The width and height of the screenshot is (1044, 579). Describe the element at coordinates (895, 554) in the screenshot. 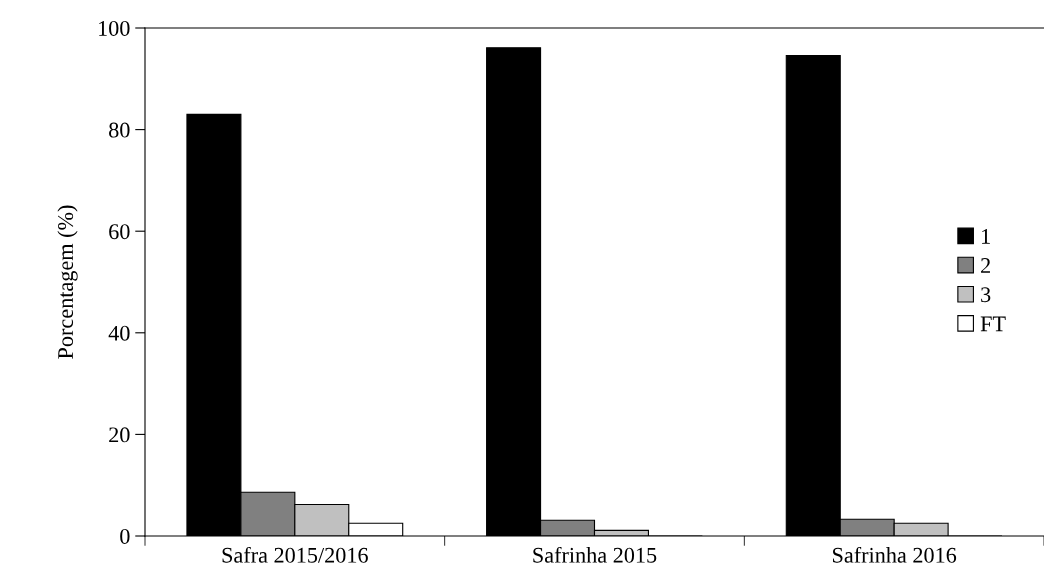

I see `x-tick-label: Safrinha 2016` at that location.